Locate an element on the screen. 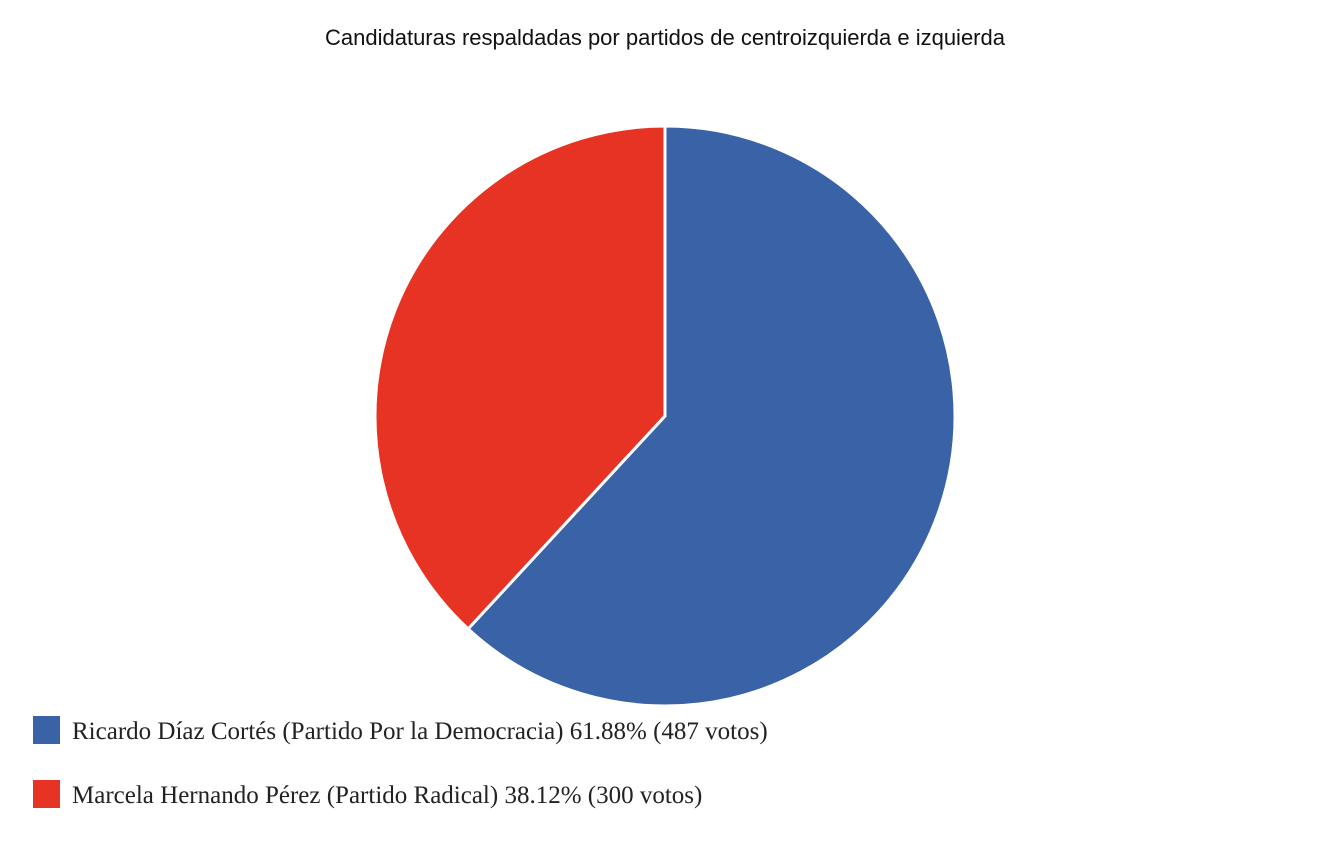 This screenshot has width=1330, height=862. pie-slice is located at coordinates (520, 378).